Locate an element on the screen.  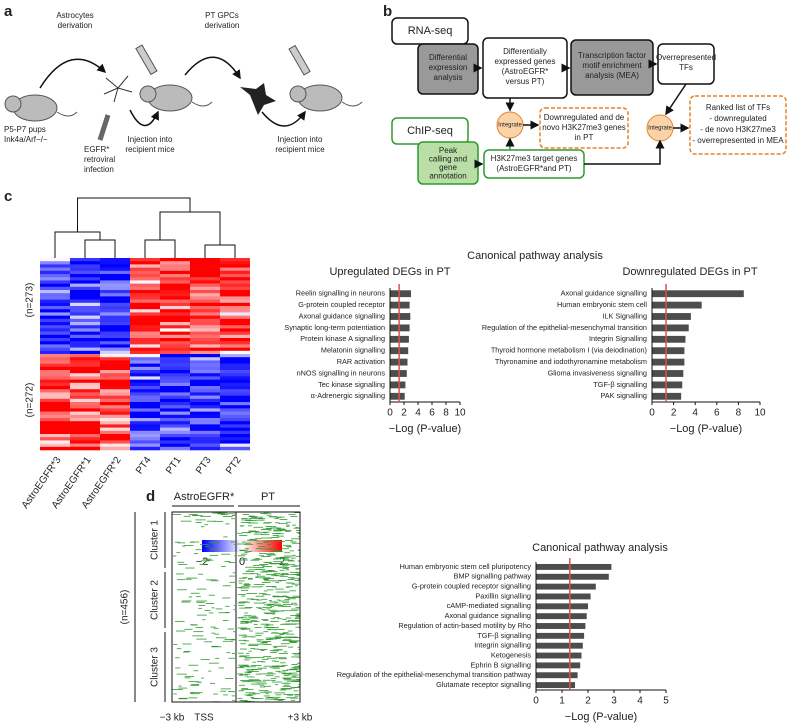
x-tick-label: 4 is located at coordinates (418, 413).